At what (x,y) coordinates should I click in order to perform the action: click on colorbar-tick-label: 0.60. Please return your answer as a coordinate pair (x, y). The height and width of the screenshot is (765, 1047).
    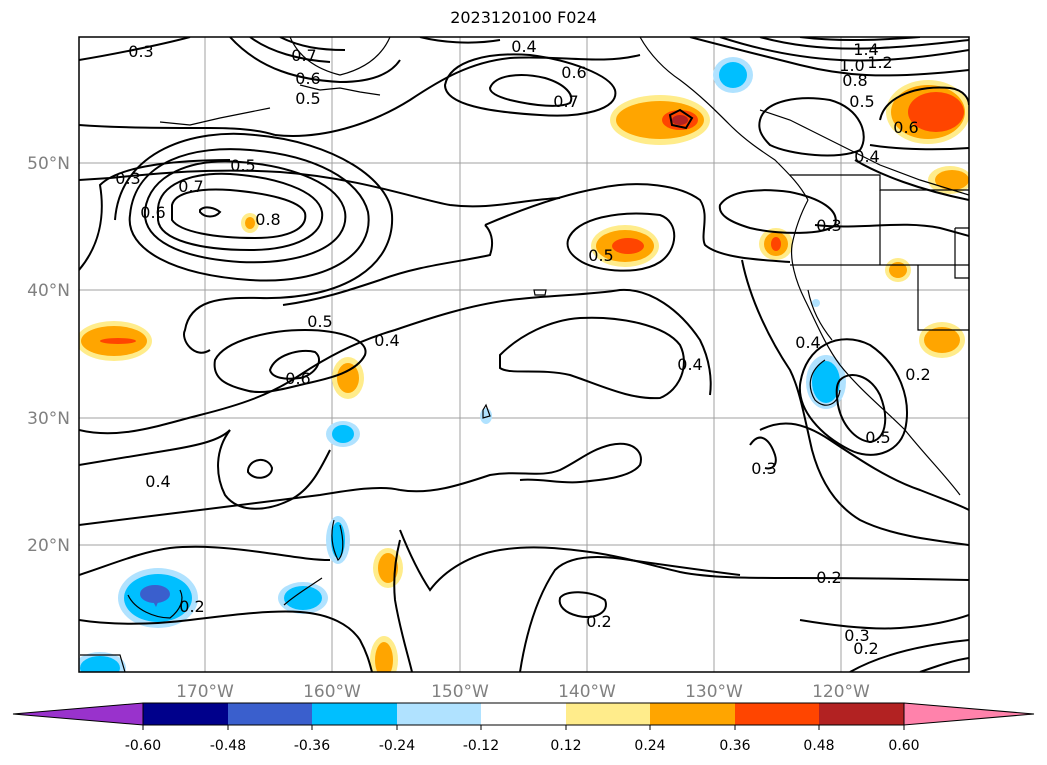
    Looking at the image, I should click on (903, 746).